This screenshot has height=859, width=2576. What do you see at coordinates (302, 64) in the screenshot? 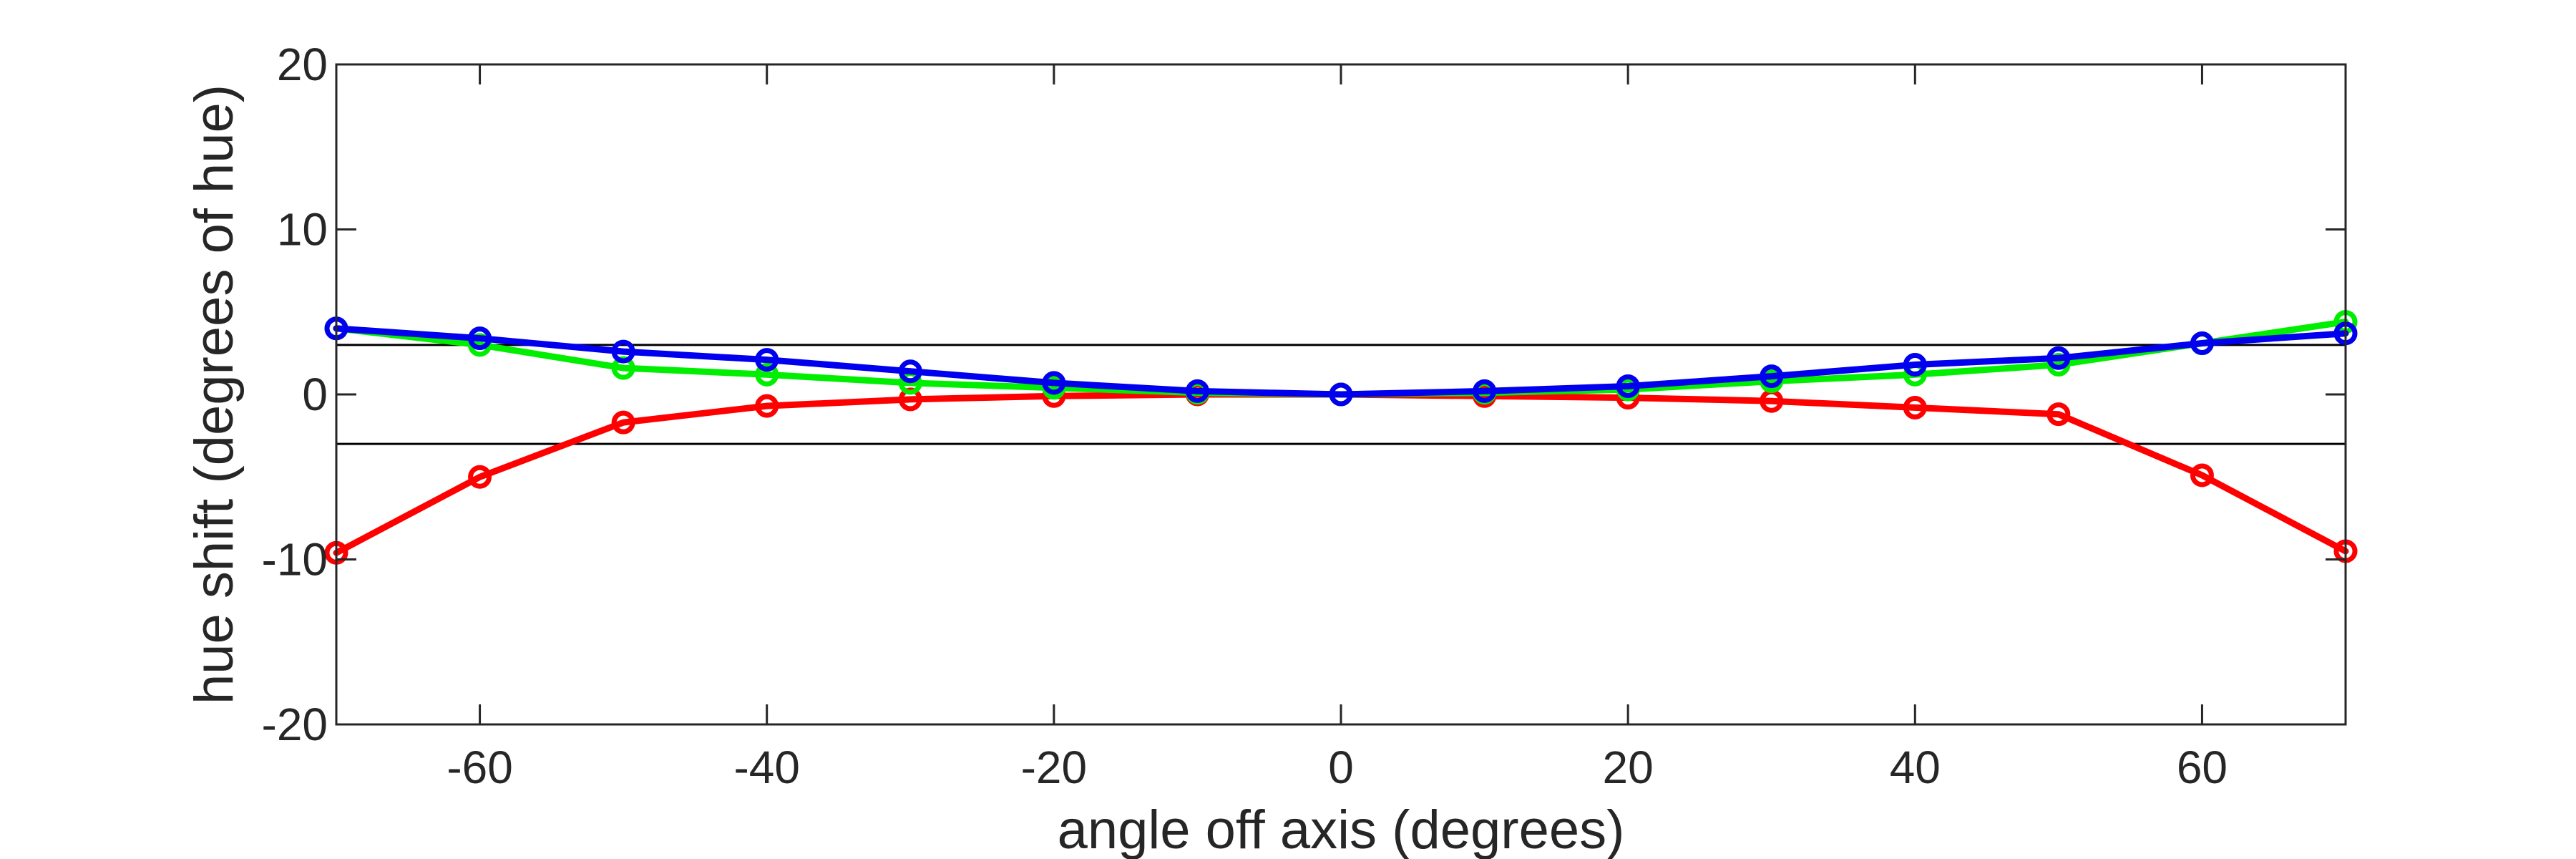
I see `y-tick-label: 20` at bounding box center [302, 64].